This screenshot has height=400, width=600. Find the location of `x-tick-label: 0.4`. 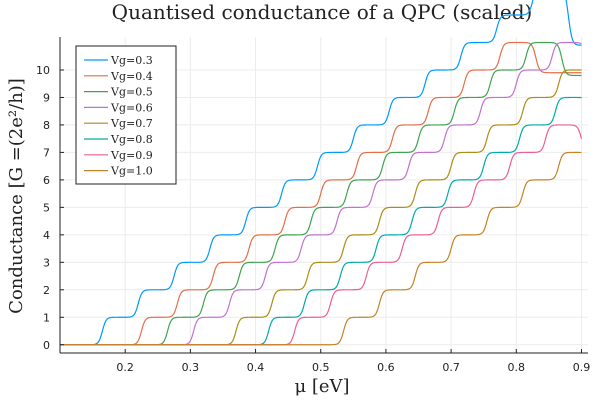

x-tick-label: 0.4 is located at coordinates (256, 367).